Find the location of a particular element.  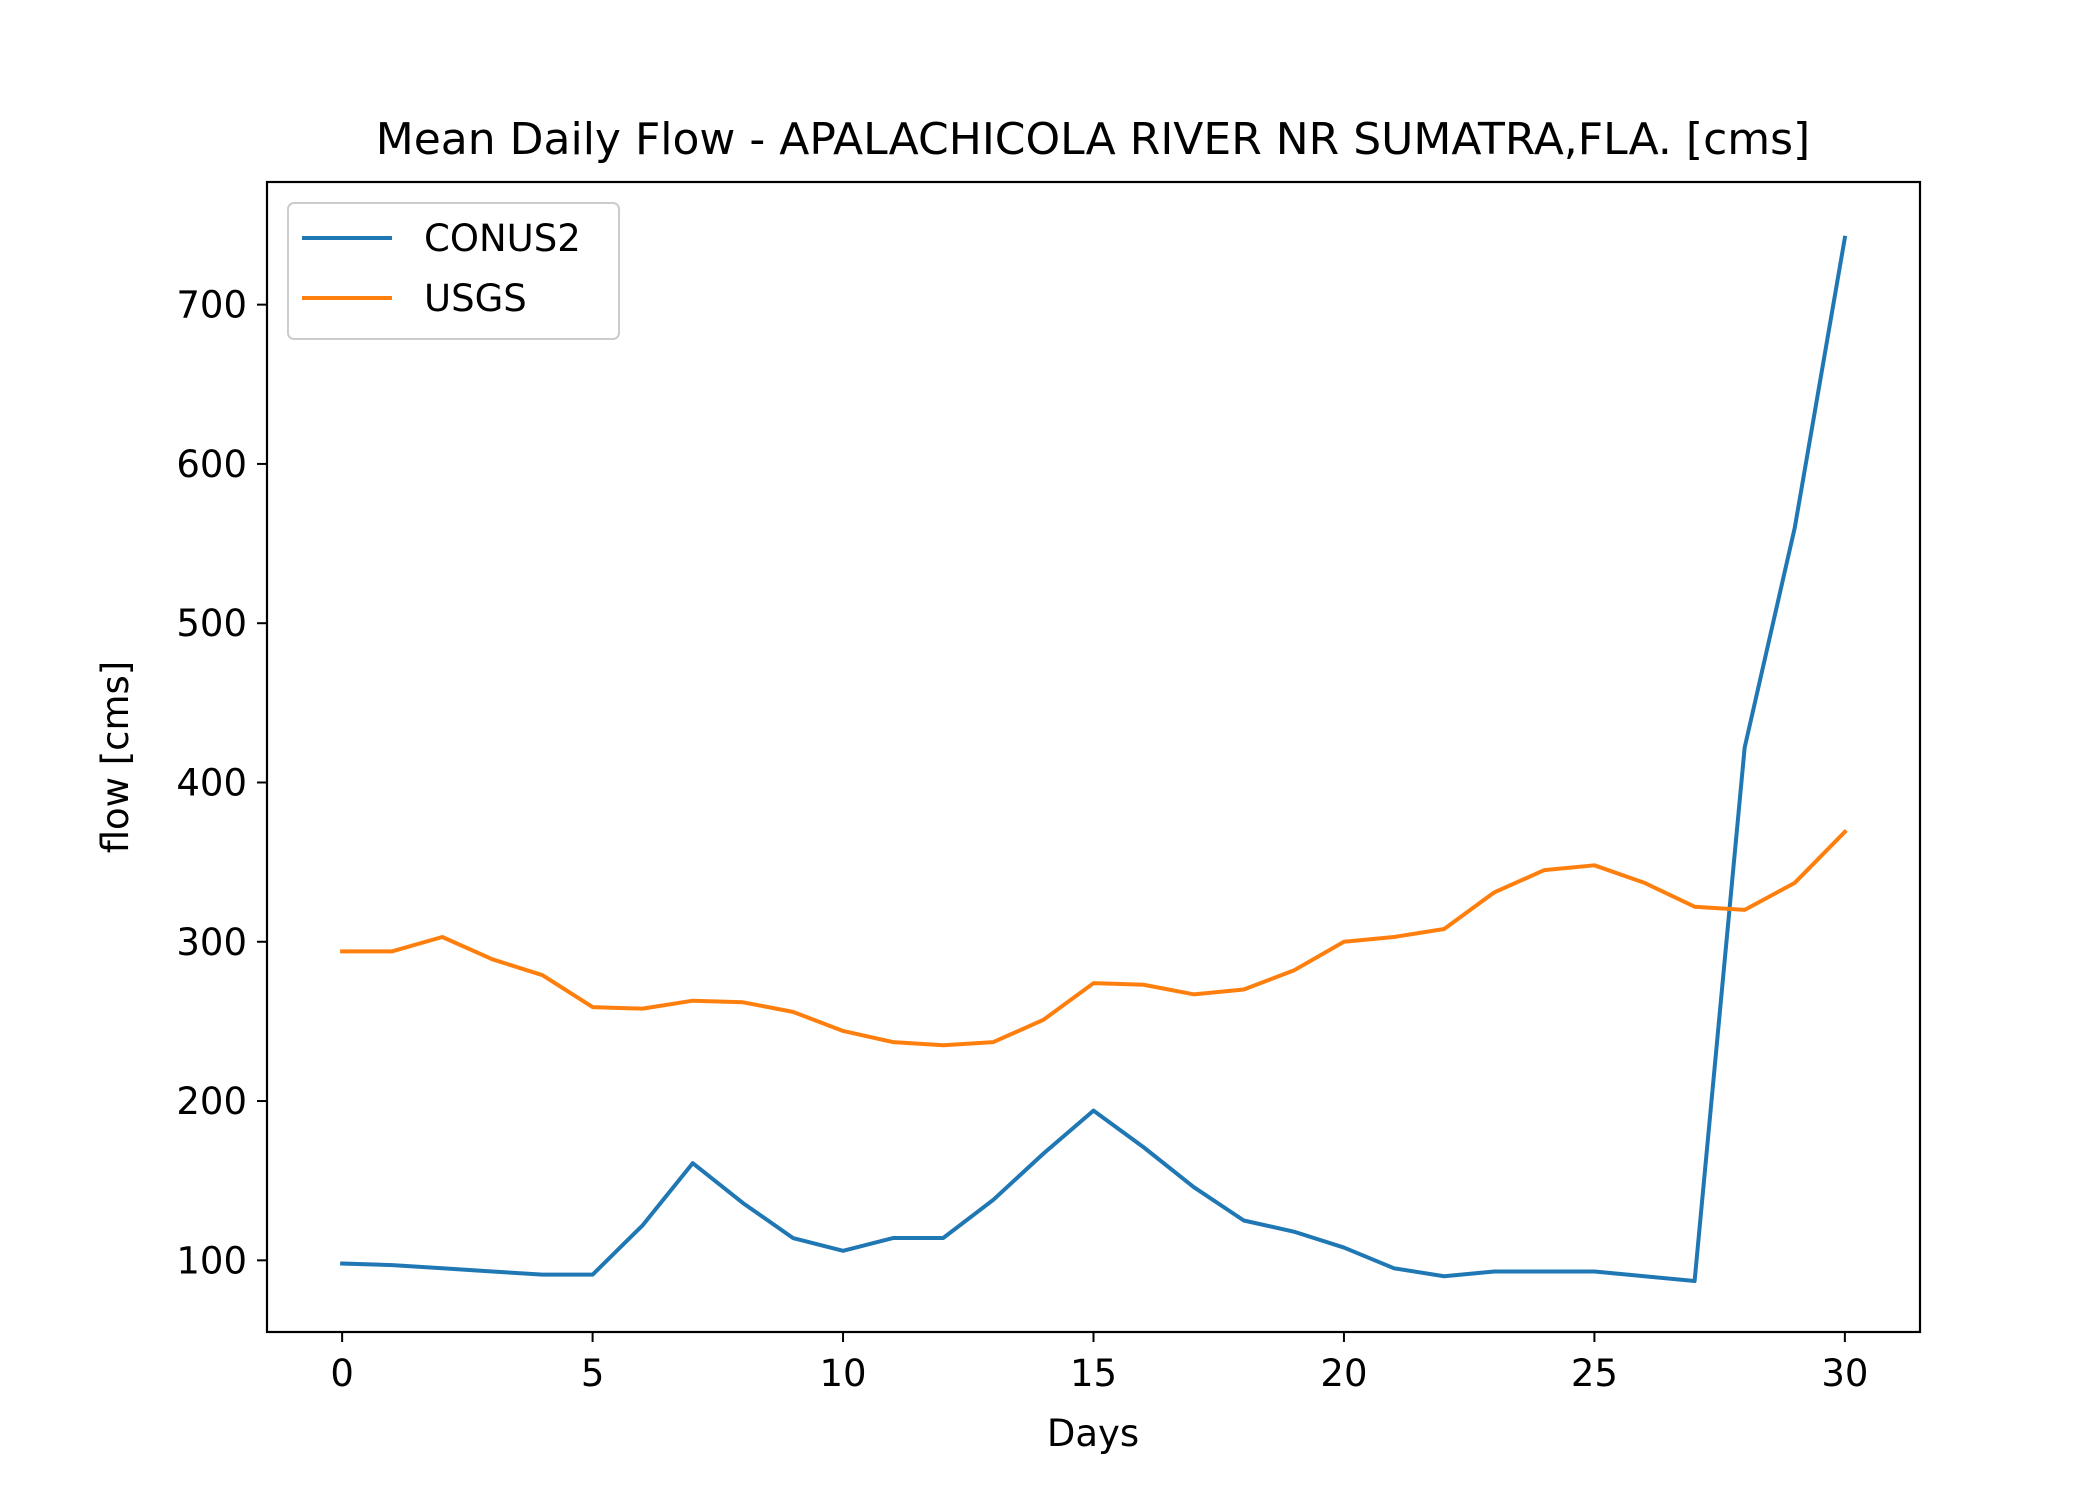

x-axis: 0 5 10 15 20 25 30 is located at coordinates (1099, 1363).